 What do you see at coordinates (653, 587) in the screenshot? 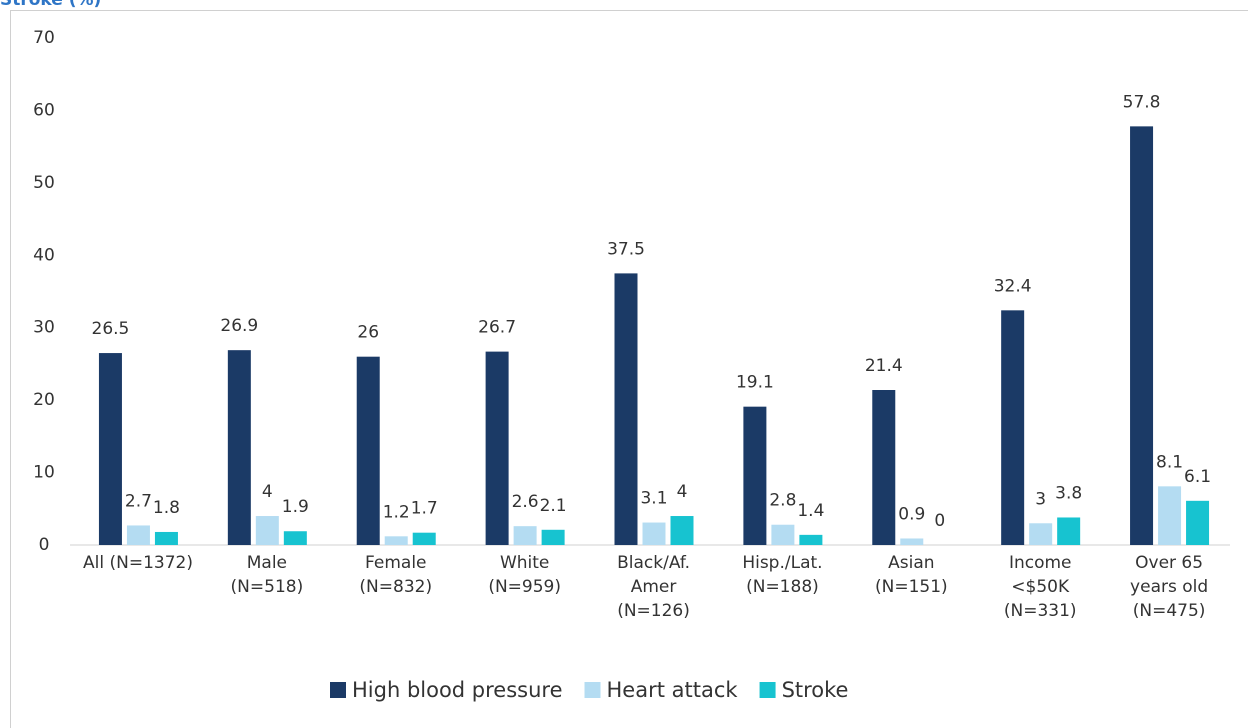
I see `x-tick-label: Black/Af. Amer (N=126)` at bounding box center [653, 587].